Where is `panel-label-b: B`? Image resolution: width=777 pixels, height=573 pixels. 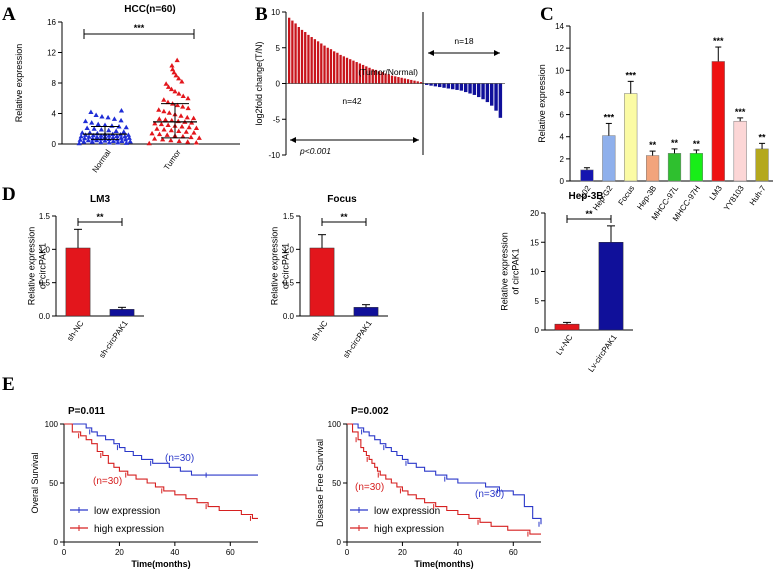 panel-label-b: B is located at coordinates (261, 14).